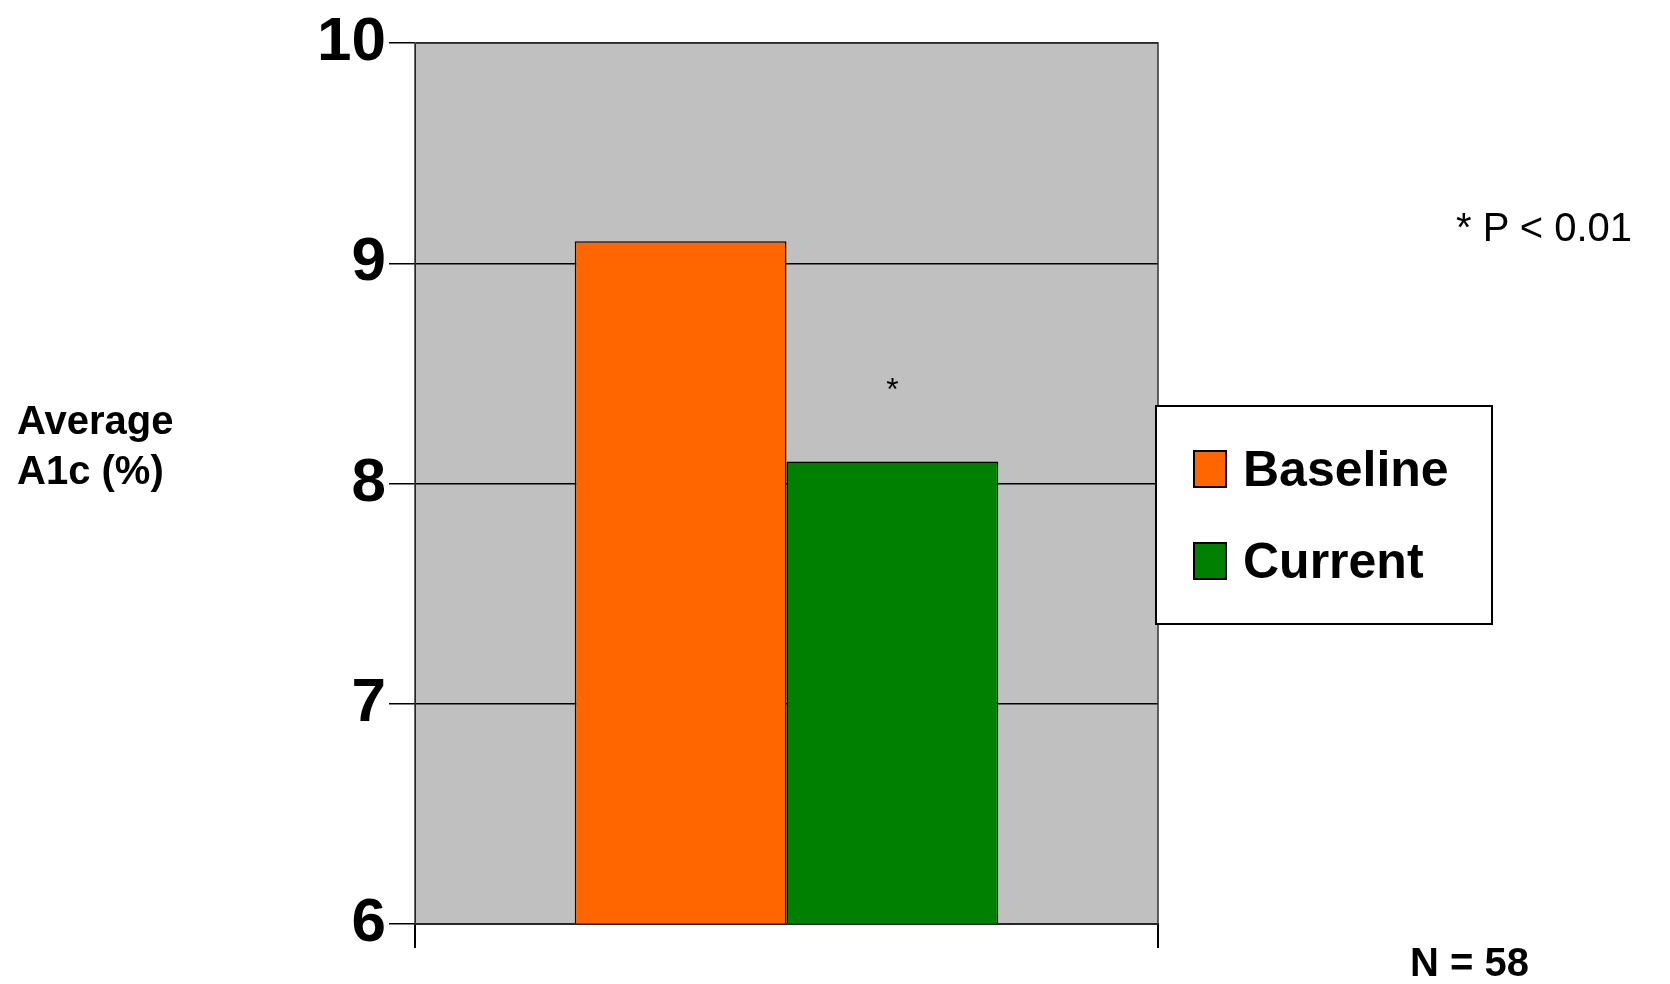 The image size is (1670, 984). What do you see at coordinates (1346, 469) in the screenshot?
I see `legend-label: Baseline` at bounding box center [1346, 469].